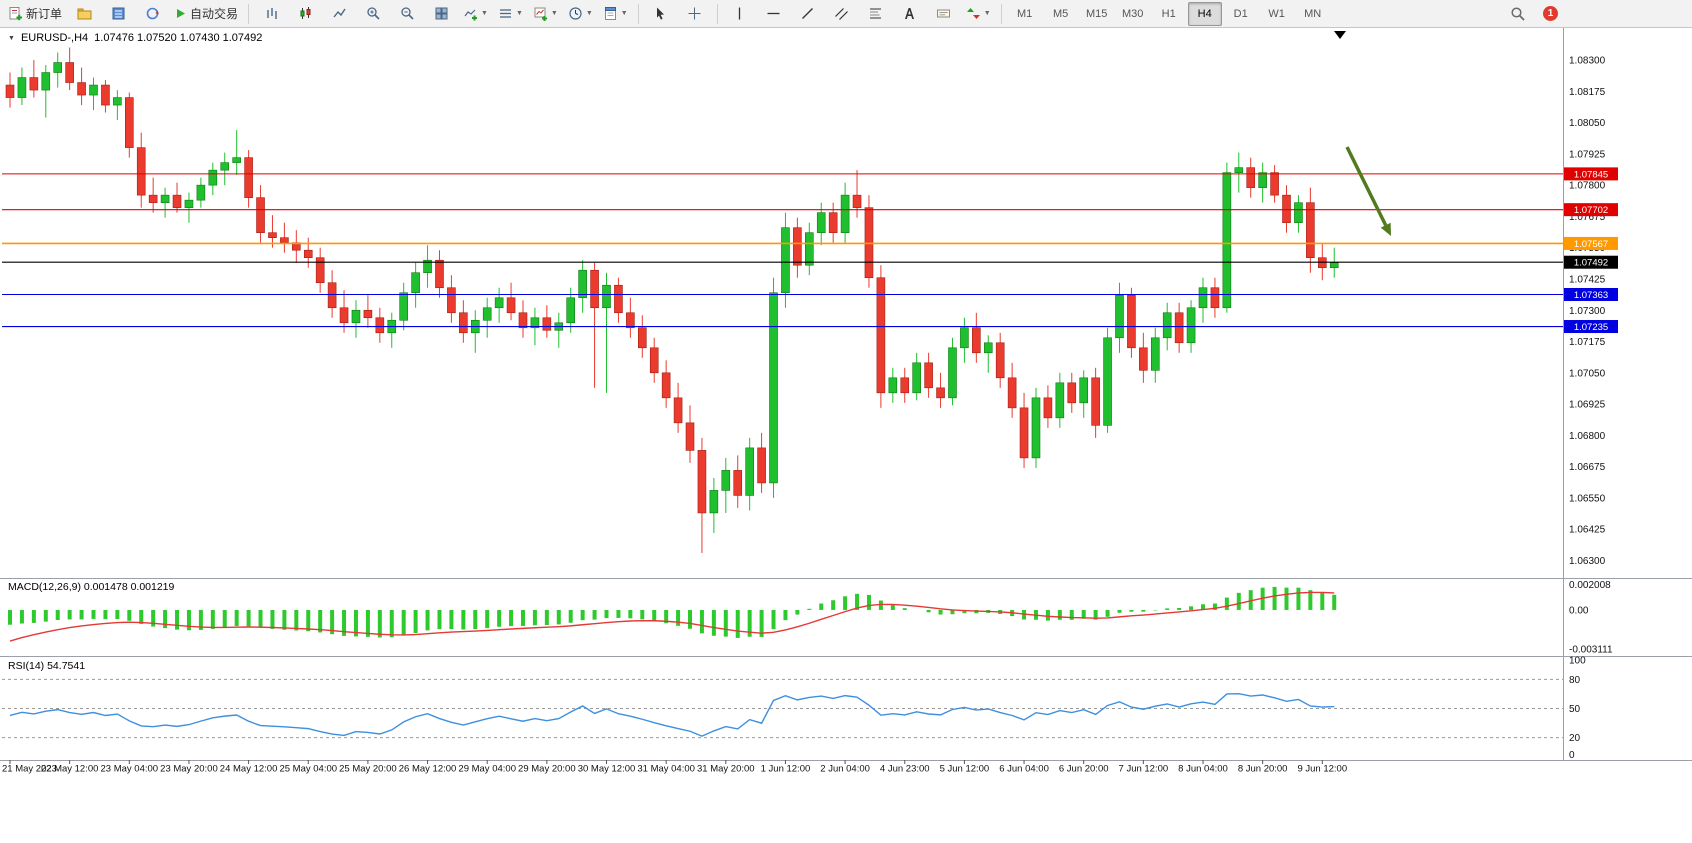 The width and height of the screenshot is (1692, 843). What do you see at coordinates (1340, 35) in the screenshot?
I see `chart-shift-marker` at bounding box center [1340, 35].